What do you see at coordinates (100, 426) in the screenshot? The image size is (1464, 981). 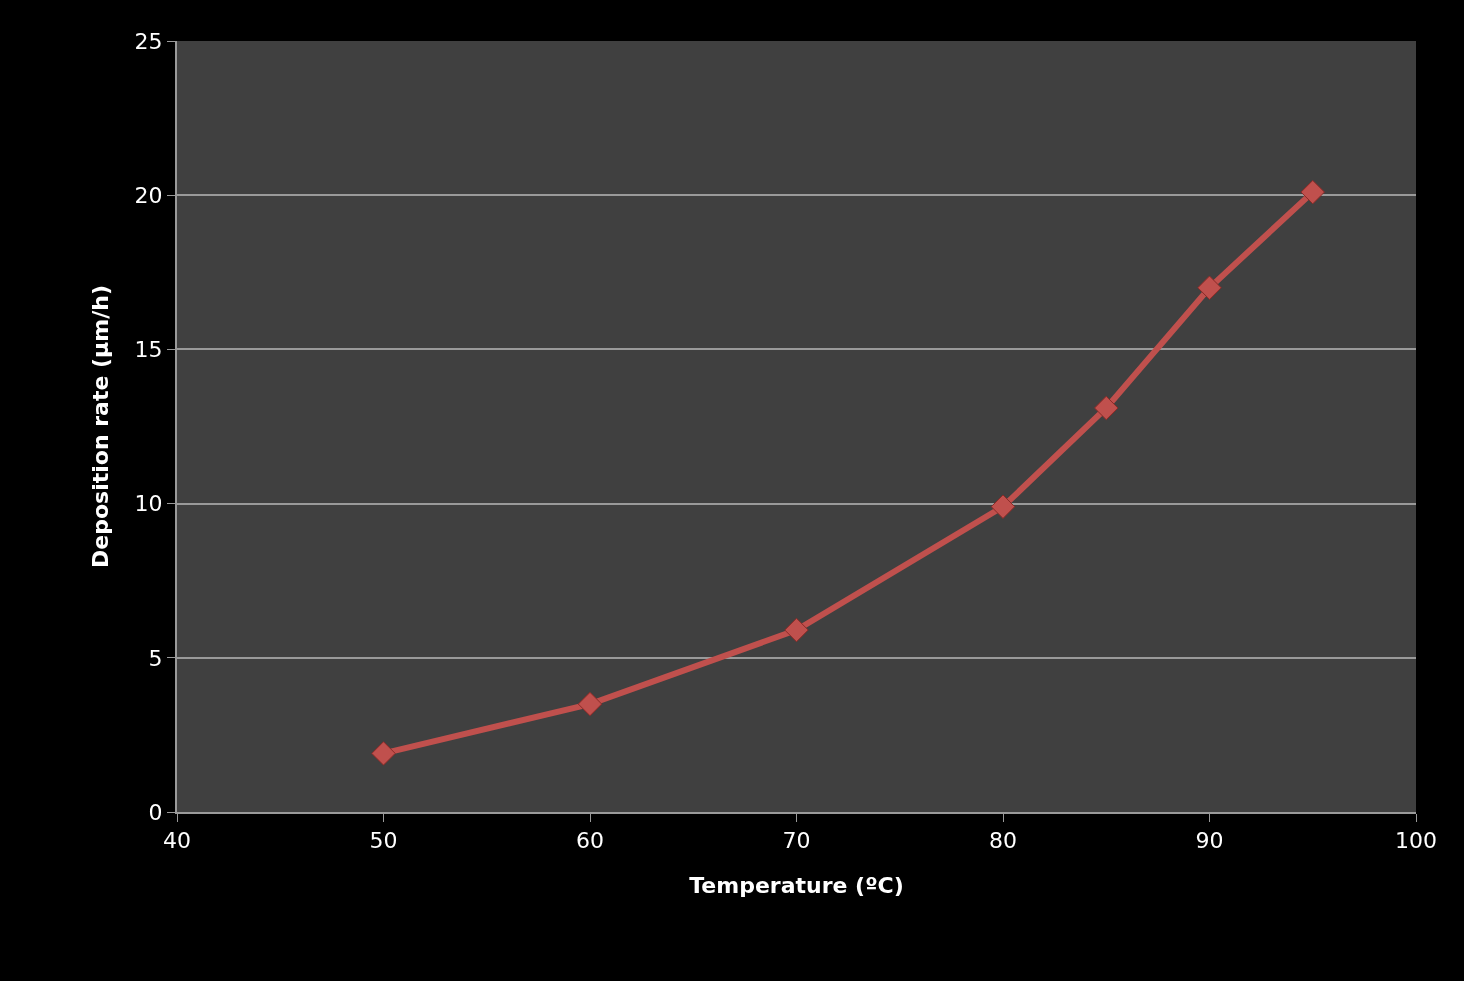 I see `y-axis-title: Deposition rate (µm/h)` at bounding box center [100, 426].